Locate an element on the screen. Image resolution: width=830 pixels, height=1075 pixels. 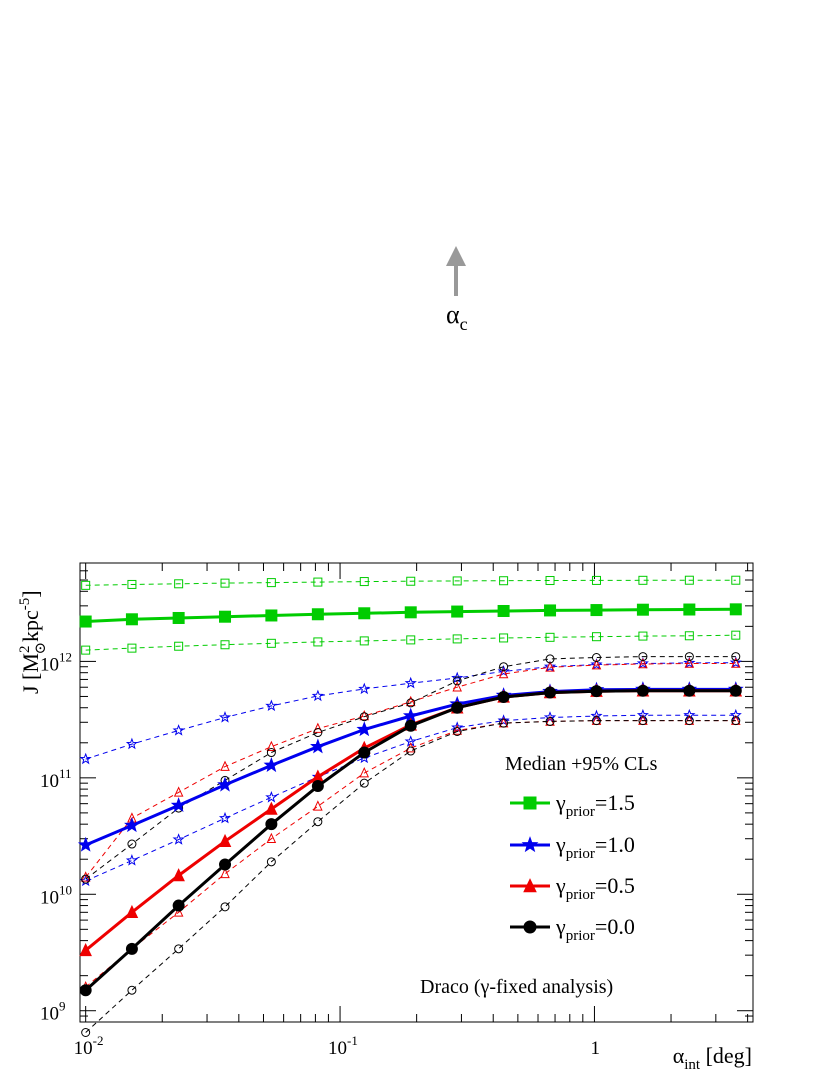
series-2-median-point is located at coordinates (132, 911).